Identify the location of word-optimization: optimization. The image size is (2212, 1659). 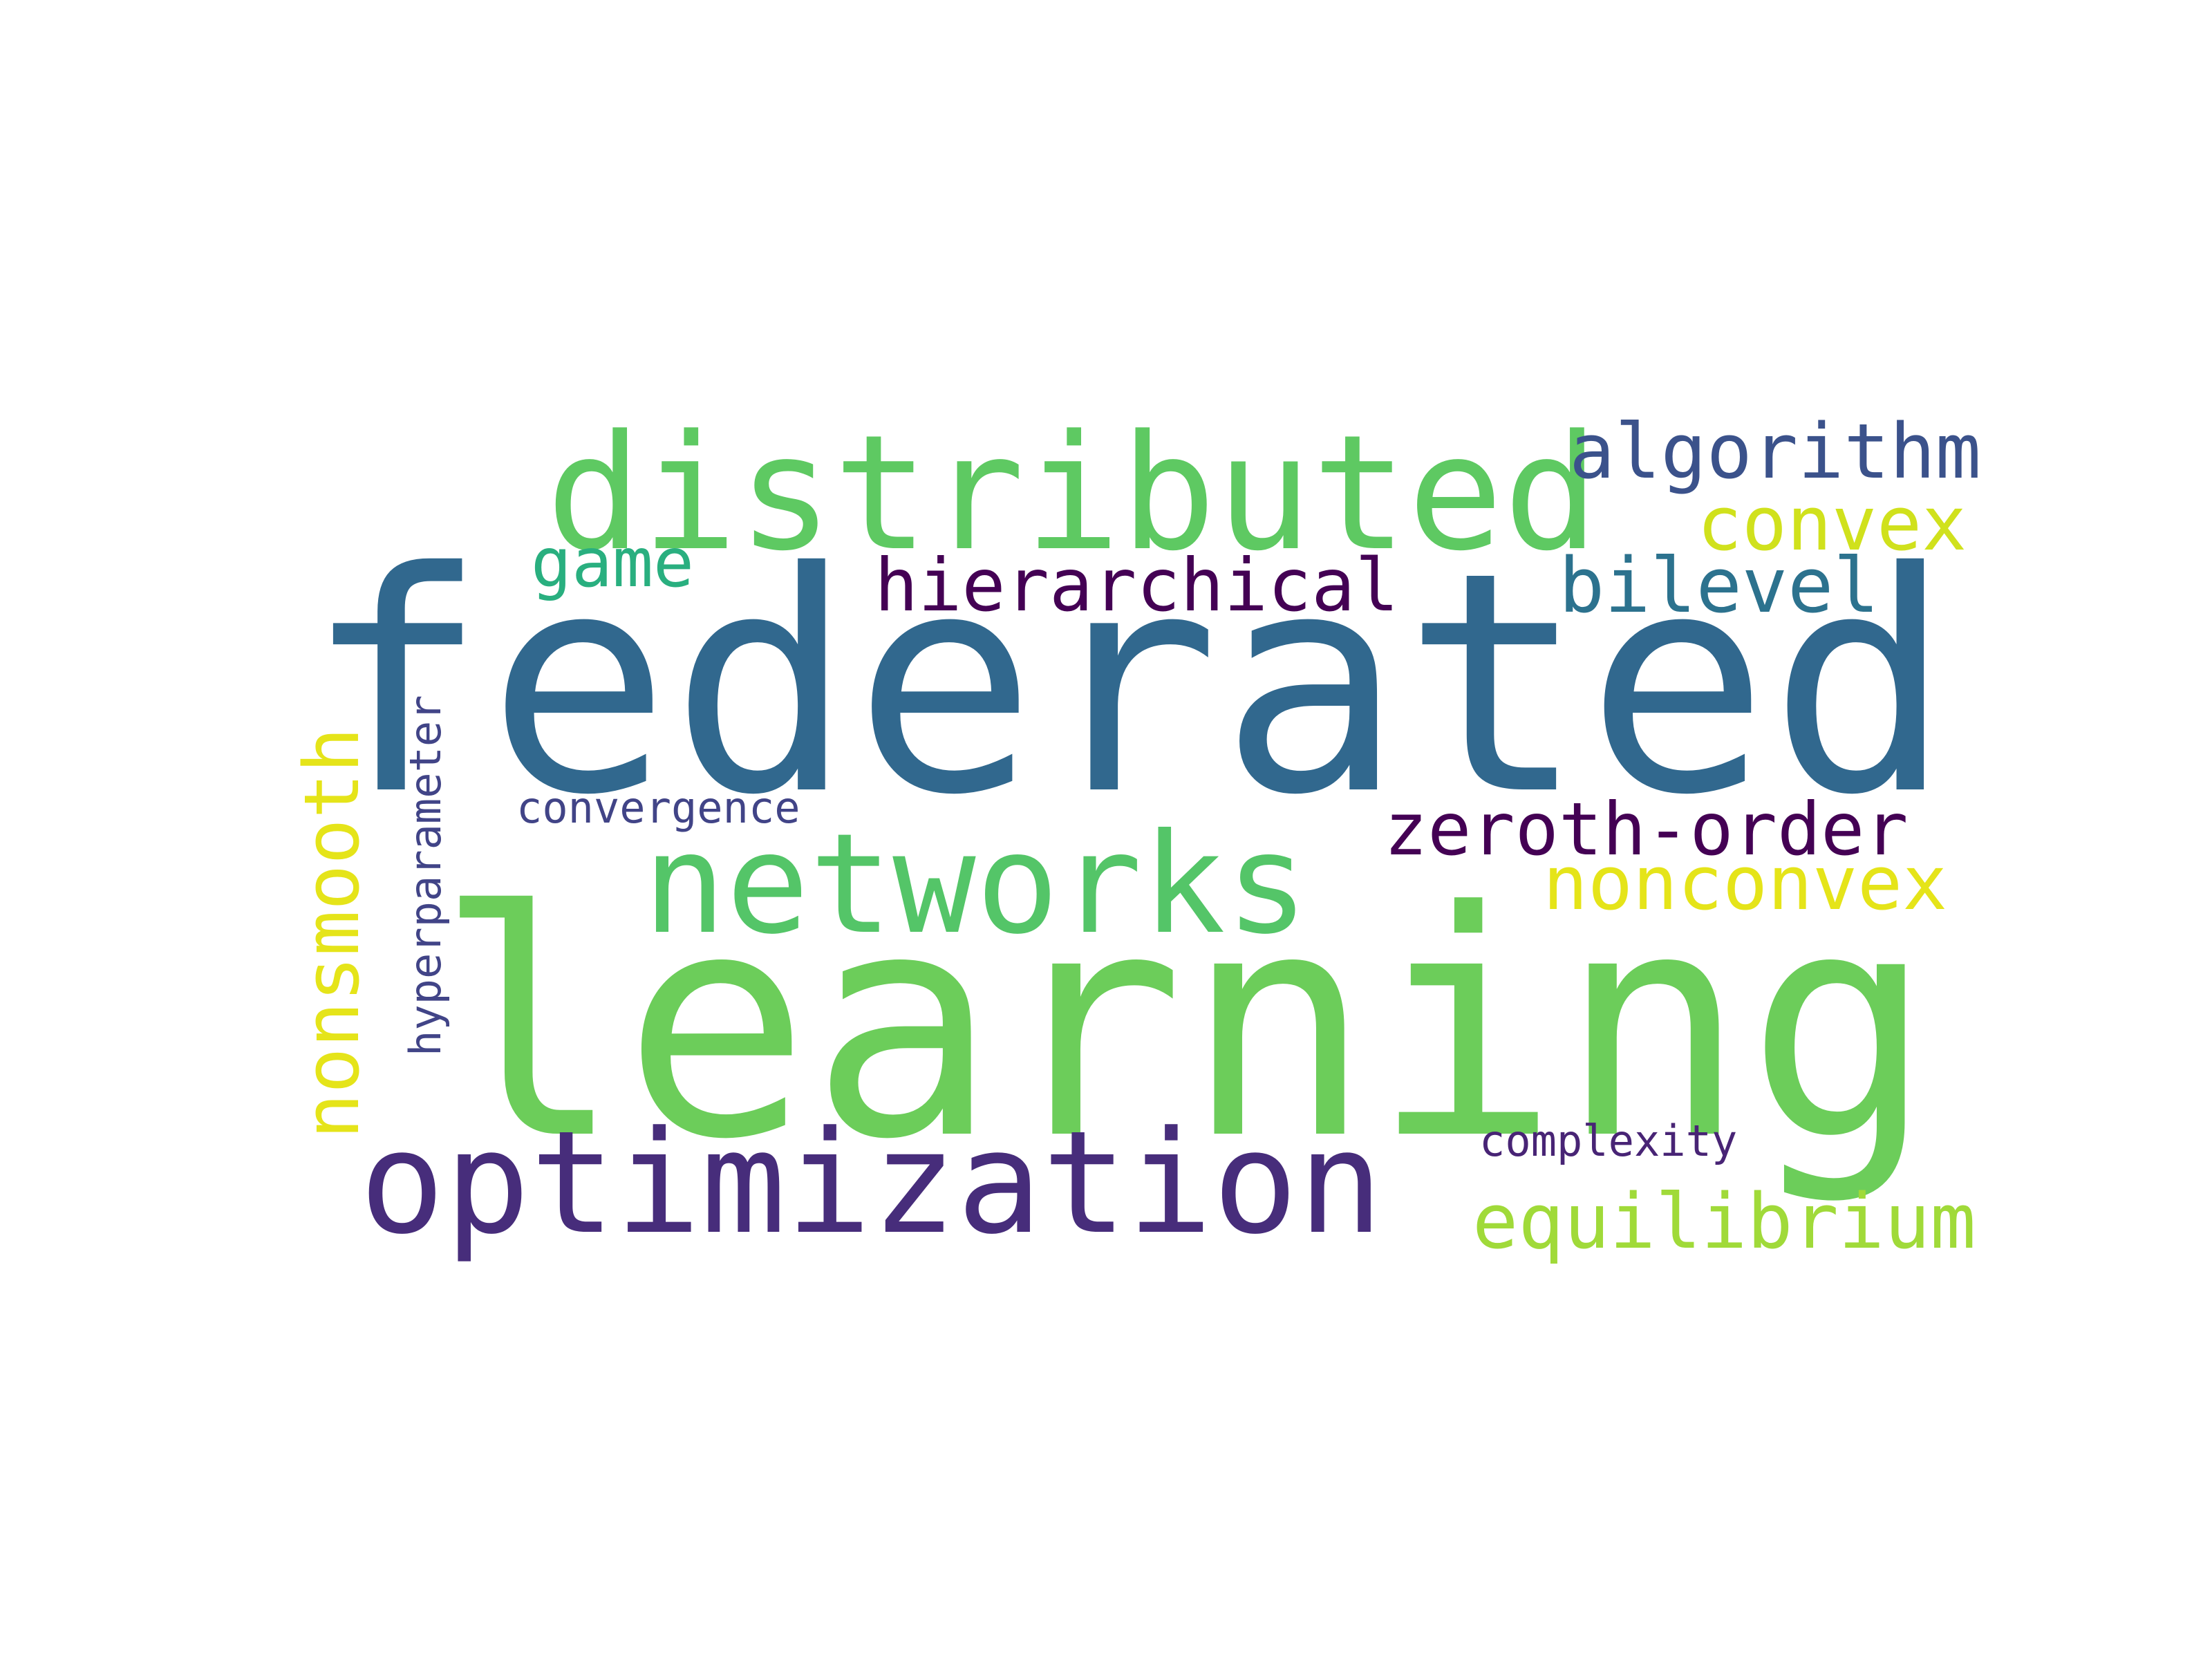
(871, 1183).